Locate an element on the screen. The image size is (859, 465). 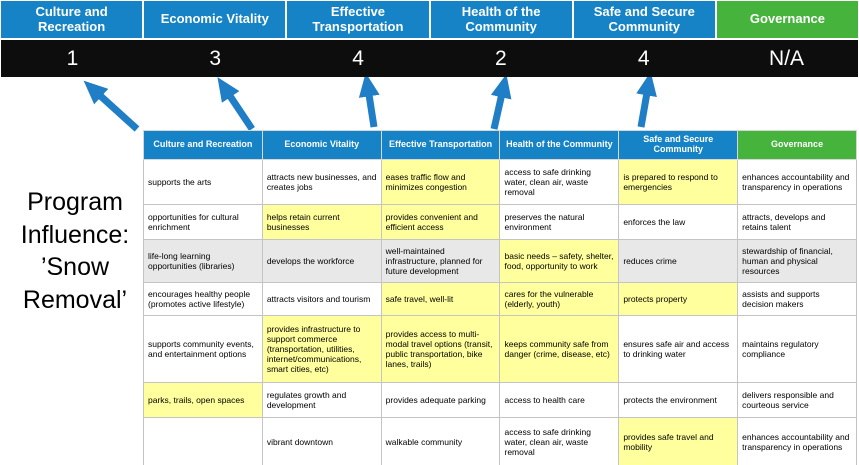
category-header: Effective Transportation is located at coordinates (358, 19).